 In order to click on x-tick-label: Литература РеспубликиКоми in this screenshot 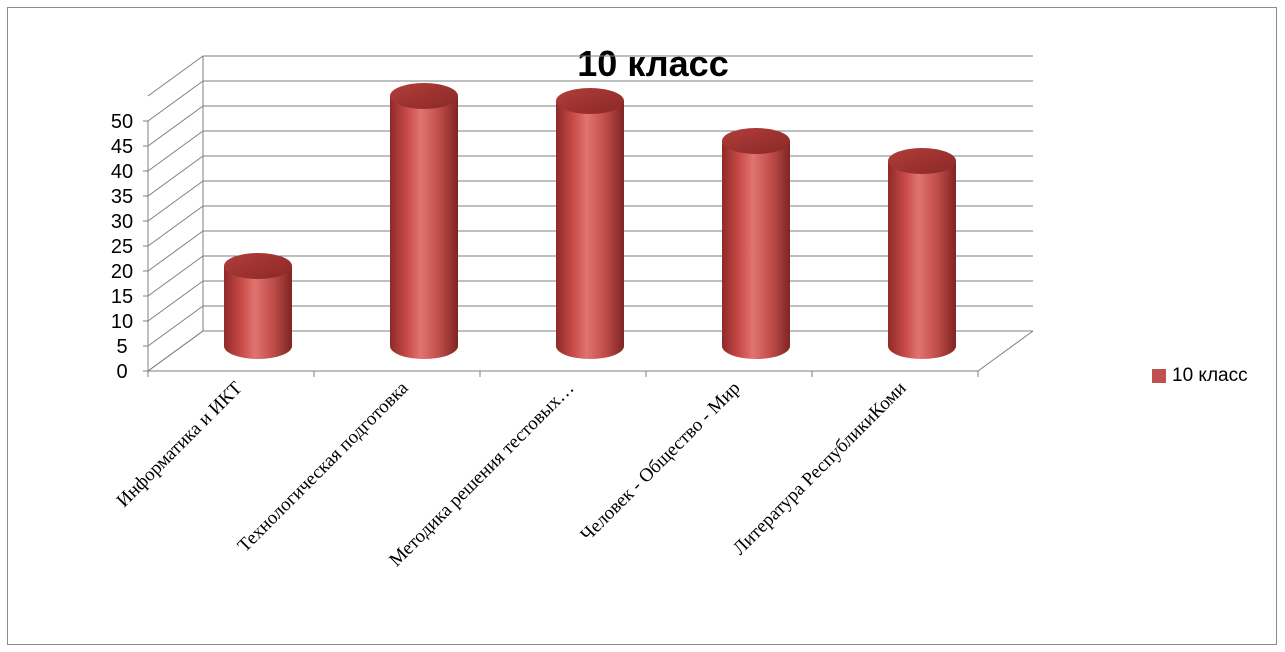, I will do `click(820, 469)`.